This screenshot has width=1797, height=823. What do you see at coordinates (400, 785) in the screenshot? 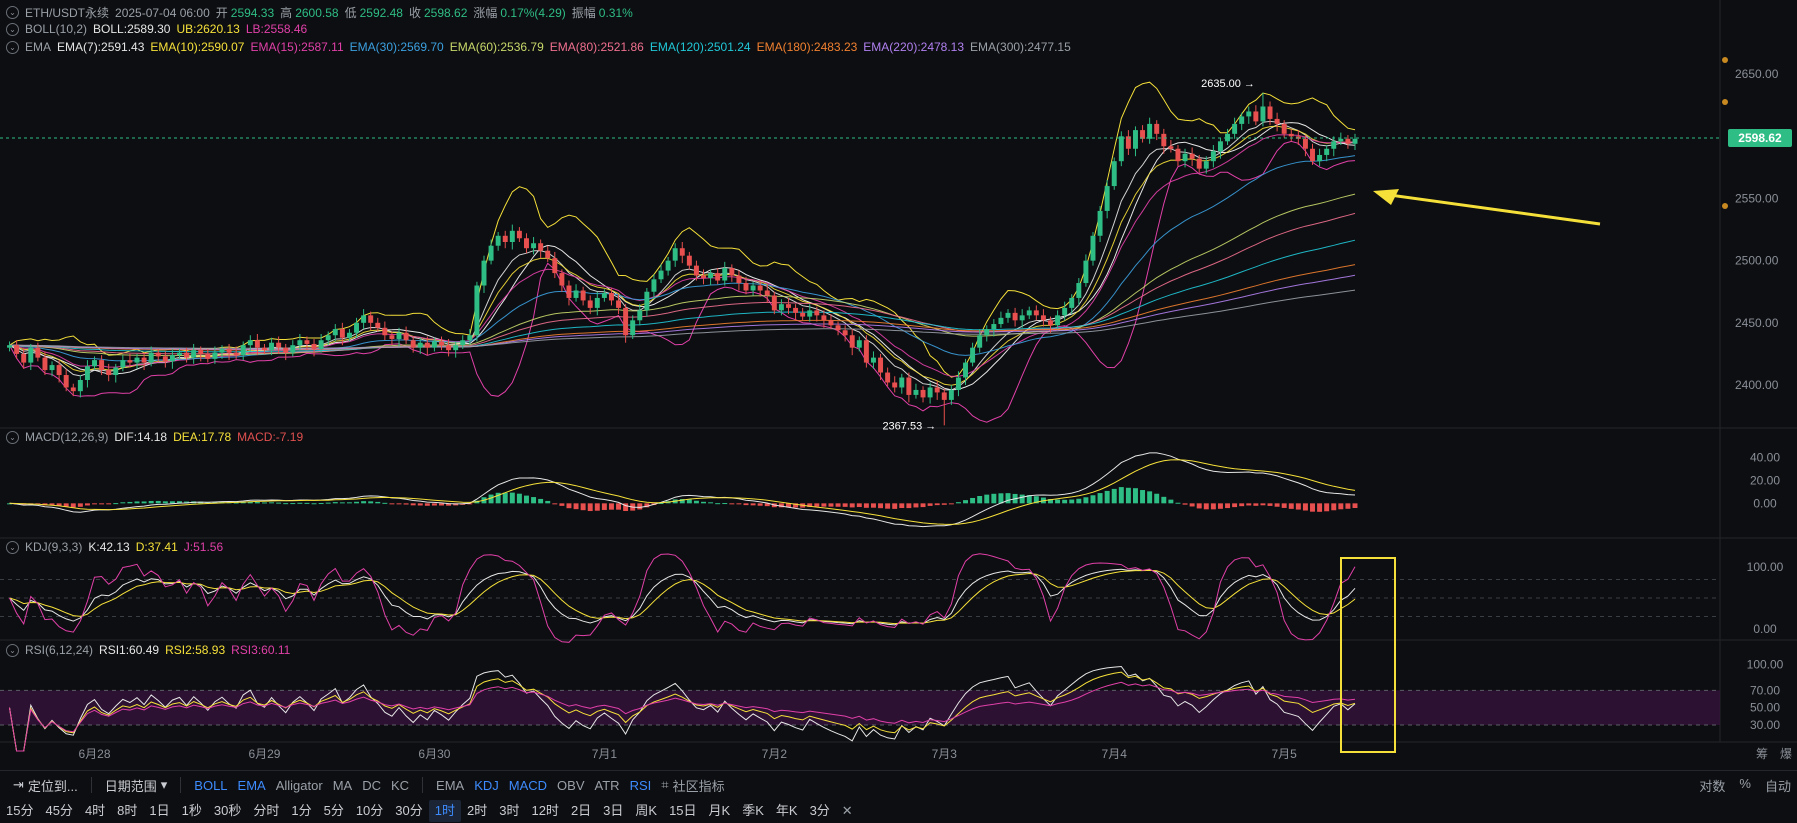
I see `main-indicator-kc: KC` at bounding box center [400, 785].